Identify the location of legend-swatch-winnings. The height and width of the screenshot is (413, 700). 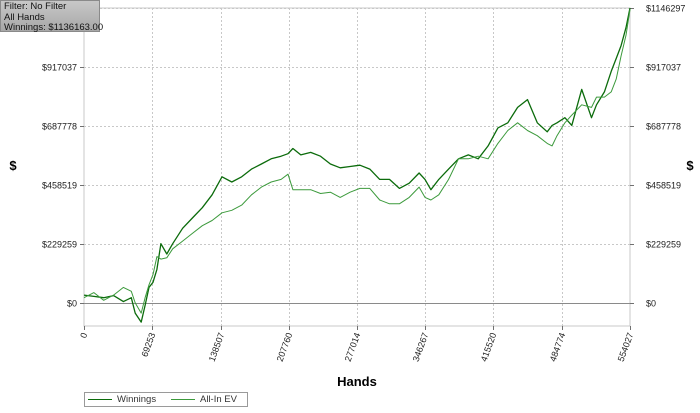
(100, 399).